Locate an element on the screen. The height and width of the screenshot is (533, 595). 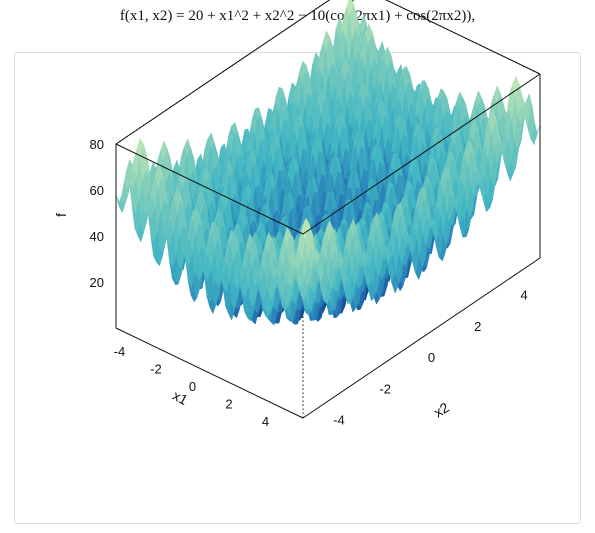
z-tick-label: 80 is located at coordinates (97, 144).